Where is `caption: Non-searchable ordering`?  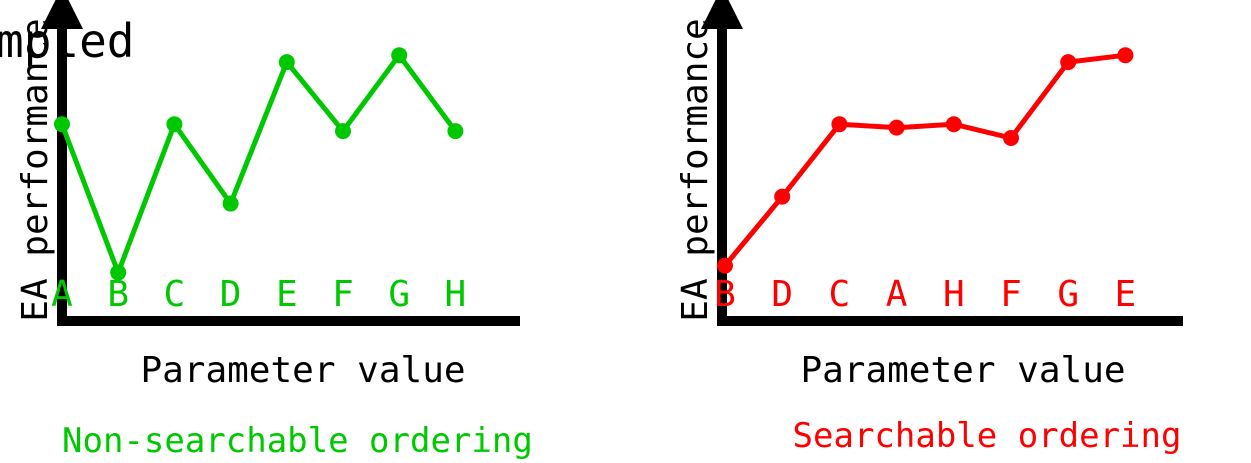
caption: Non-searchable ordering is located at coordinates (297, 441).